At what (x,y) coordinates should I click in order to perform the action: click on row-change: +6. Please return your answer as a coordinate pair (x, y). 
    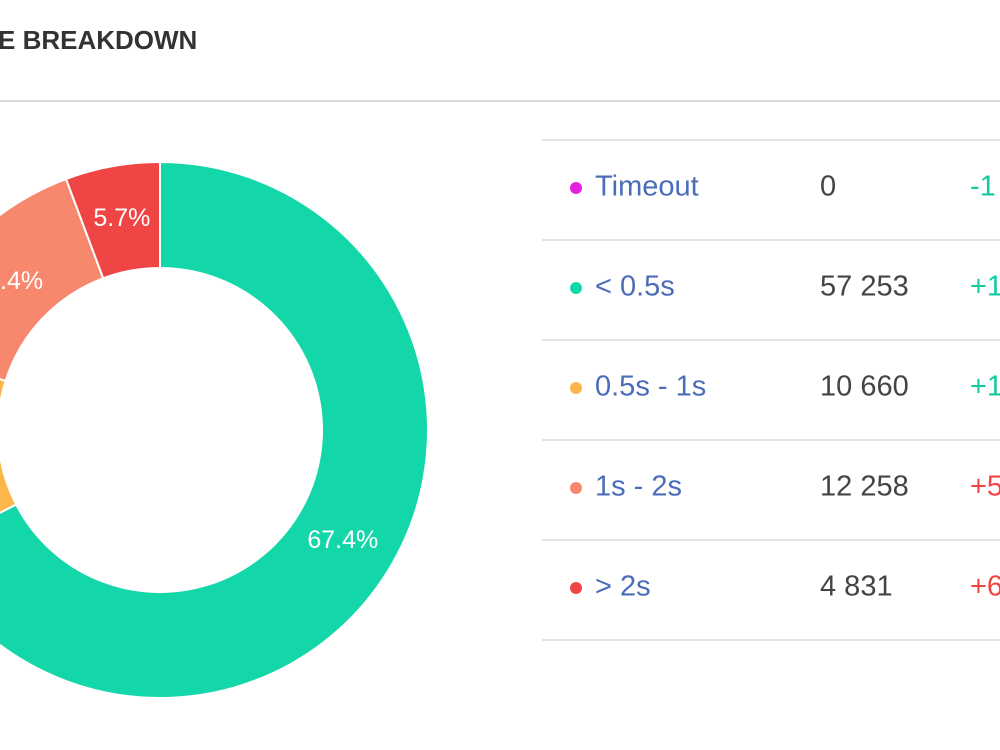
    Looking at the image, I should click on (985, 587).